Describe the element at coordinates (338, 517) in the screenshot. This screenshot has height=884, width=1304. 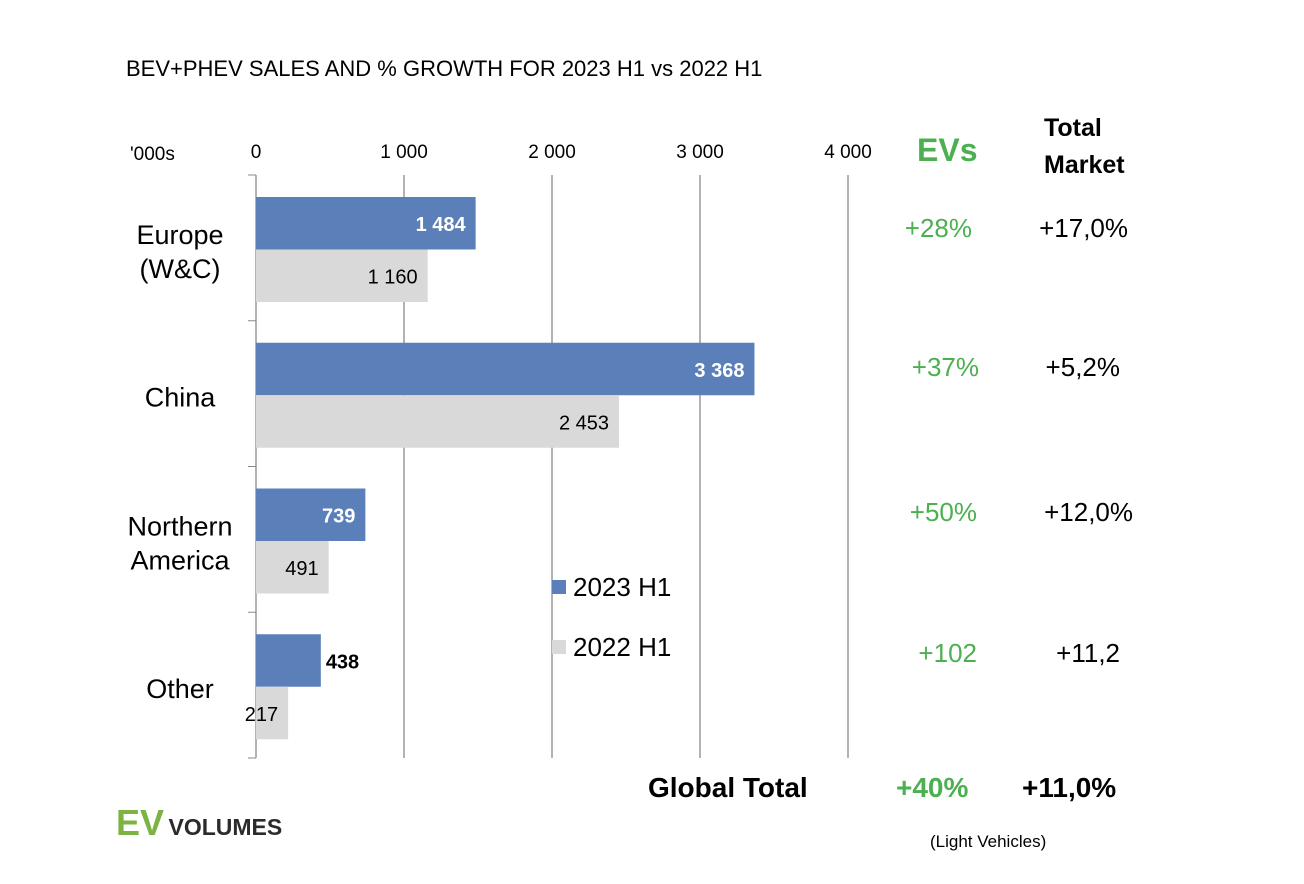
I see `data-label: 739` at that location.